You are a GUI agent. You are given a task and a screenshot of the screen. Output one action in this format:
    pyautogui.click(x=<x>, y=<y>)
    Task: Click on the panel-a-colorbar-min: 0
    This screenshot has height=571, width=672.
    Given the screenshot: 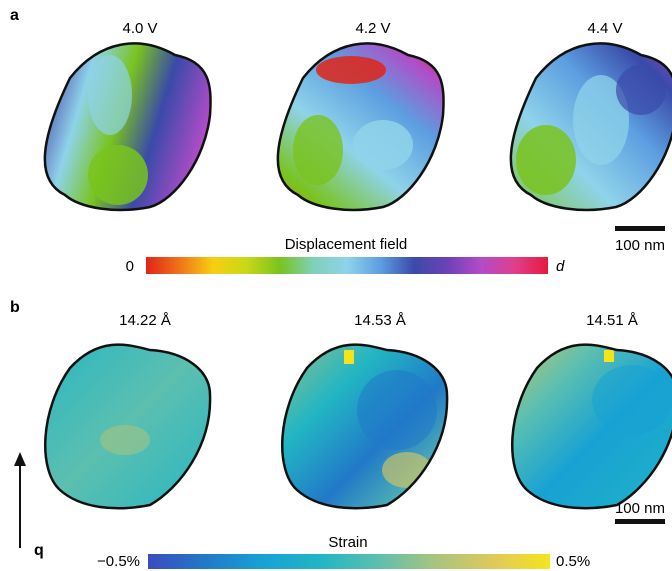 What is the action you would take?
    pyautogui.click(x=130, y=266)
    